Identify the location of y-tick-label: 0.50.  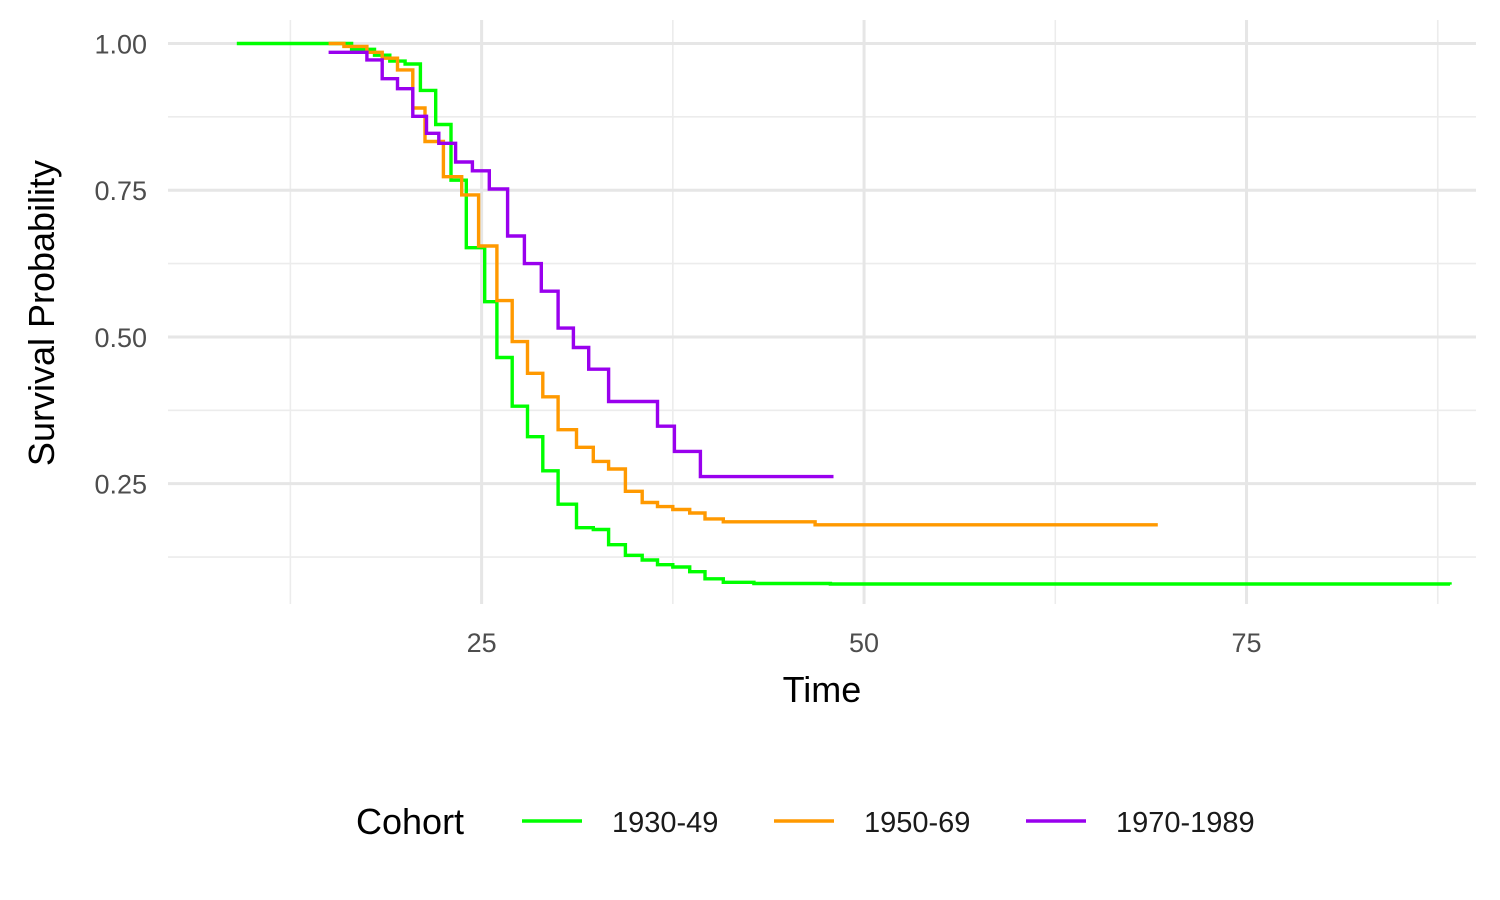
(120, 338).